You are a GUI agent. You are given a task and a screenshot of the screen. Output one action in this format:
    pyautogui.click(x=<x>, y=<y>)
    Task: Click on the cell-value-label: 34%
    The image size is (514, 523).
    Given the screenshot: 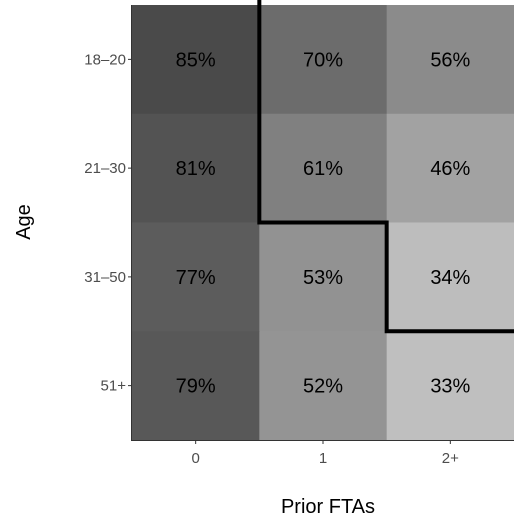 What is the action you would take?
    pyautogui.click(x=450, y=278)
    